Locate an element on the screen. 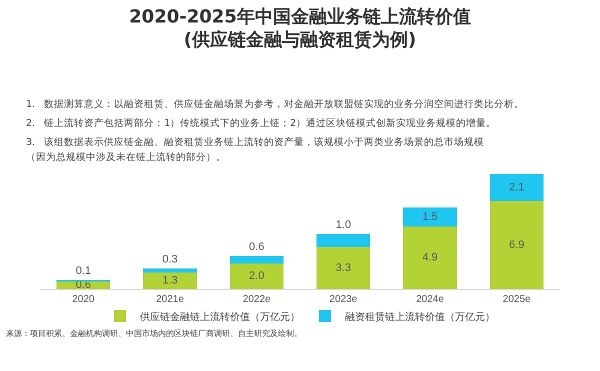 The width and height of the screenshot is (600, 371). data-label: 0.3 is located at coordinates (170, 260).